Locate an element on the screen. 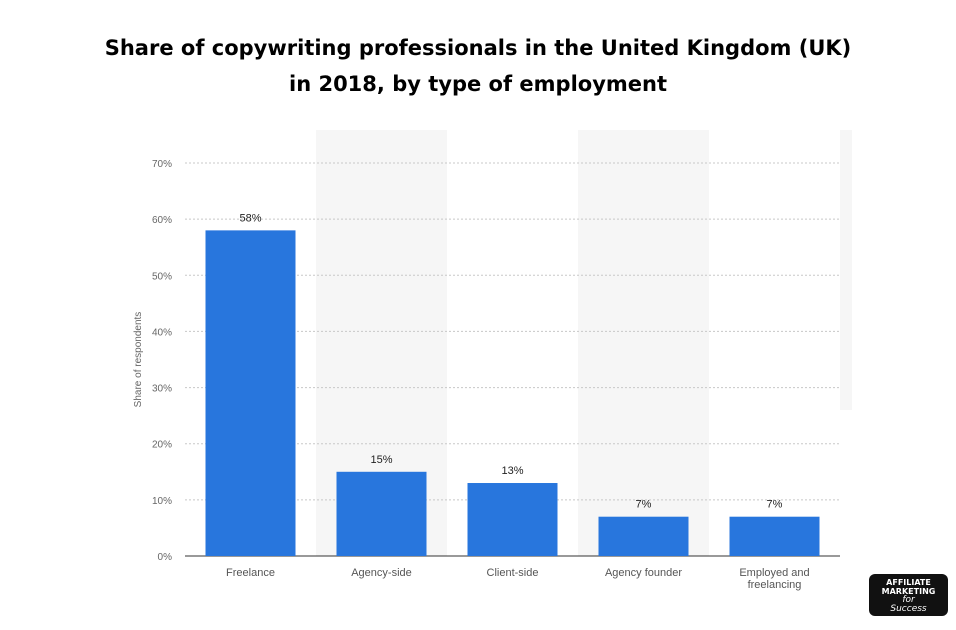 The height and width of the screenshot is (630, 956). y-tick-label: 50% is located at coordinates (162, 276).